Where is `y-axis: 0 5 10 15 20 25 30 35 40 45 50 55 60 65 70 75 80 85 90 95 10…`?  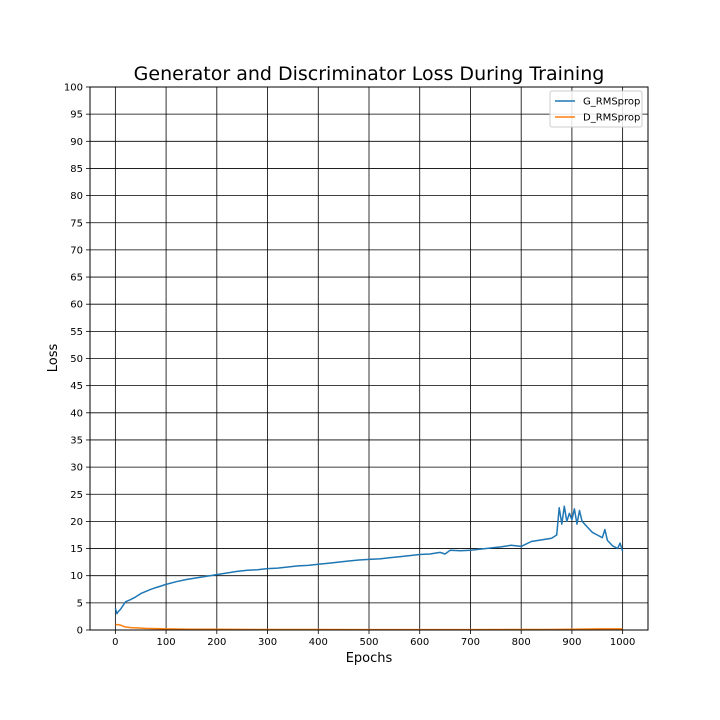 y-axis: 0 5 10 15 20 25 30 35 40 45 50 55 60 65 70 75 80 85 90 95 10… is located at coordinates (77, 360).